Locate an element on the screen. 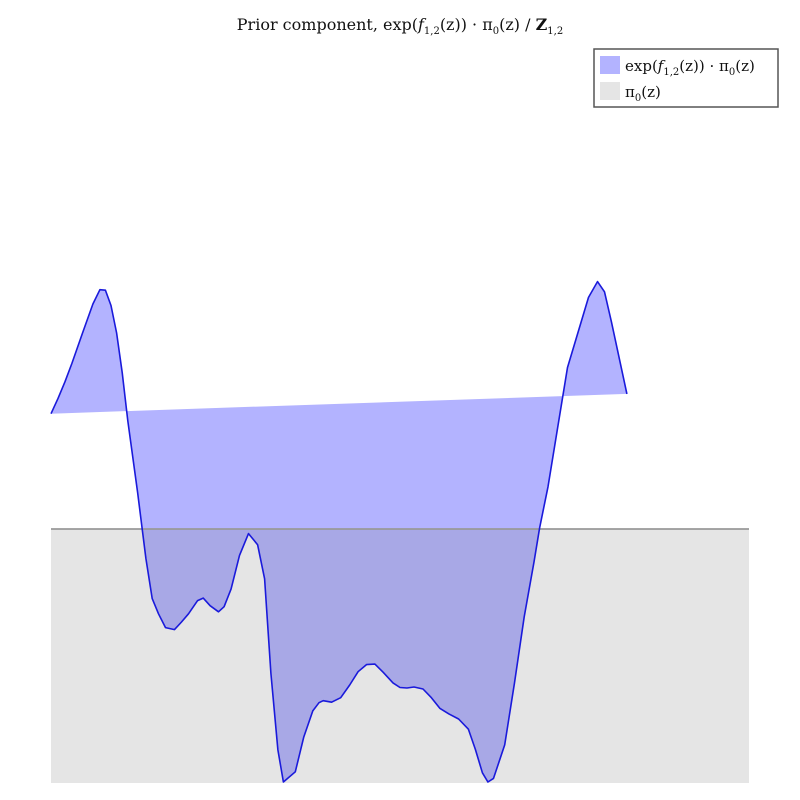 The height and width of the screenshot is (800, 800). legend: exp(f1,2(z)) · π0(z) π0(z) is located at coordinates (686, 78).